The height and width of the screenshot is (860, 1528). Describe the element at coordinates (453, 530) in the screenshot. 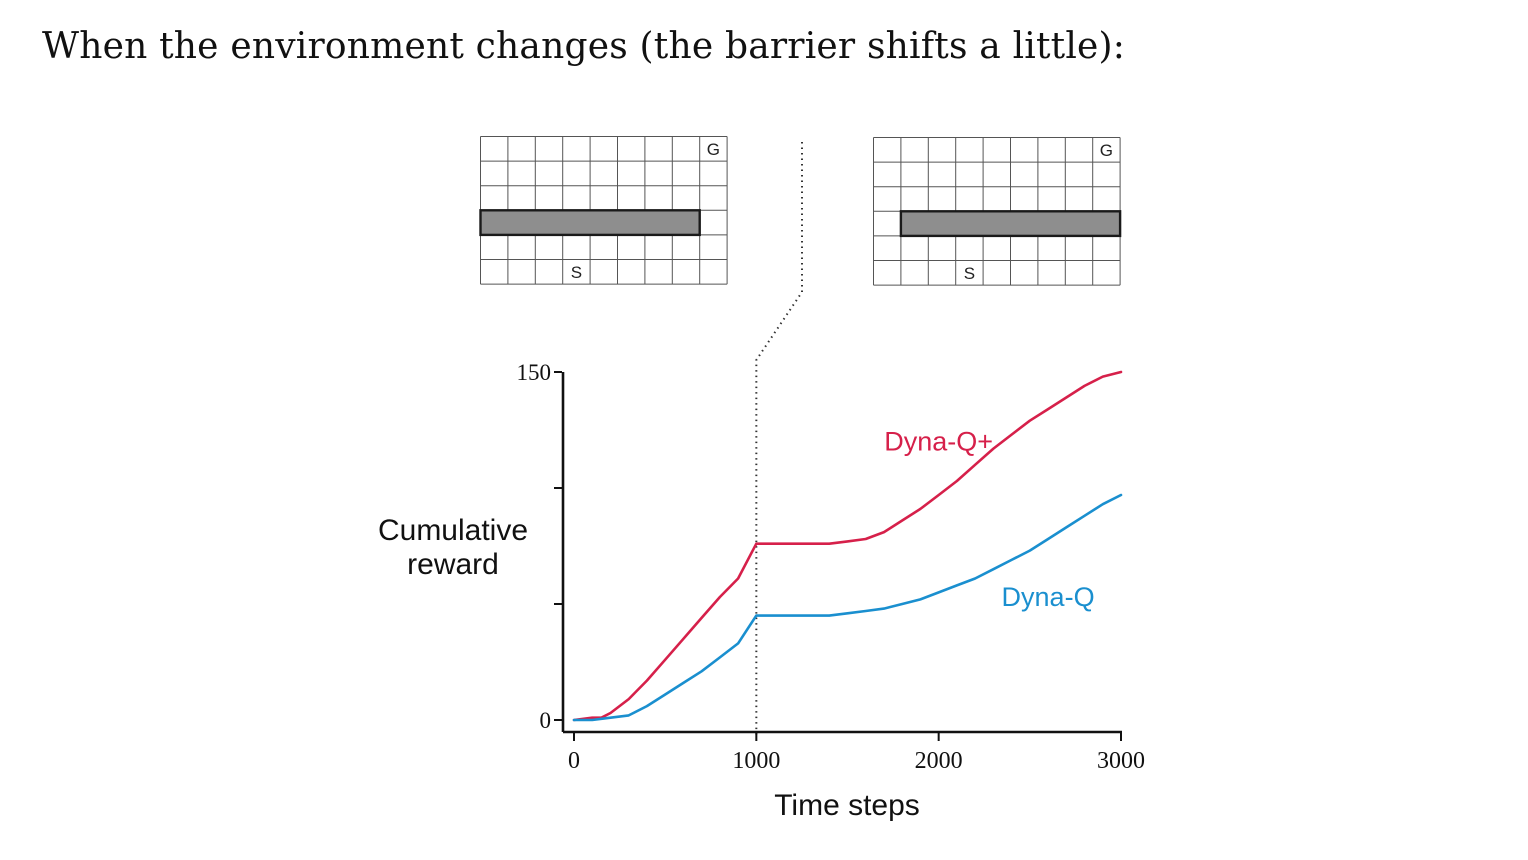

I see `y-axis-label-line: Cumulative` at that location.